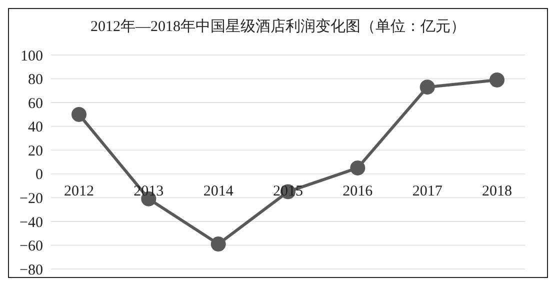  Describe the element at coordinates (31, 222) in the screenshot. I see `y-tick-label: −40` at that location.